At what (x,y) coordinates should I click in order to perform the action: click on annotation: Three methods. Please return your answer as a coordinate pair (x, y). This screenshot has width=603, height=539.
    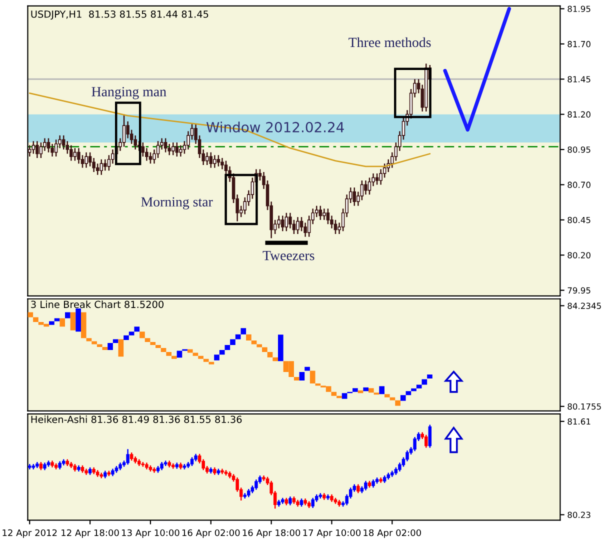
    Looking at the image, I should click on (389, 42).